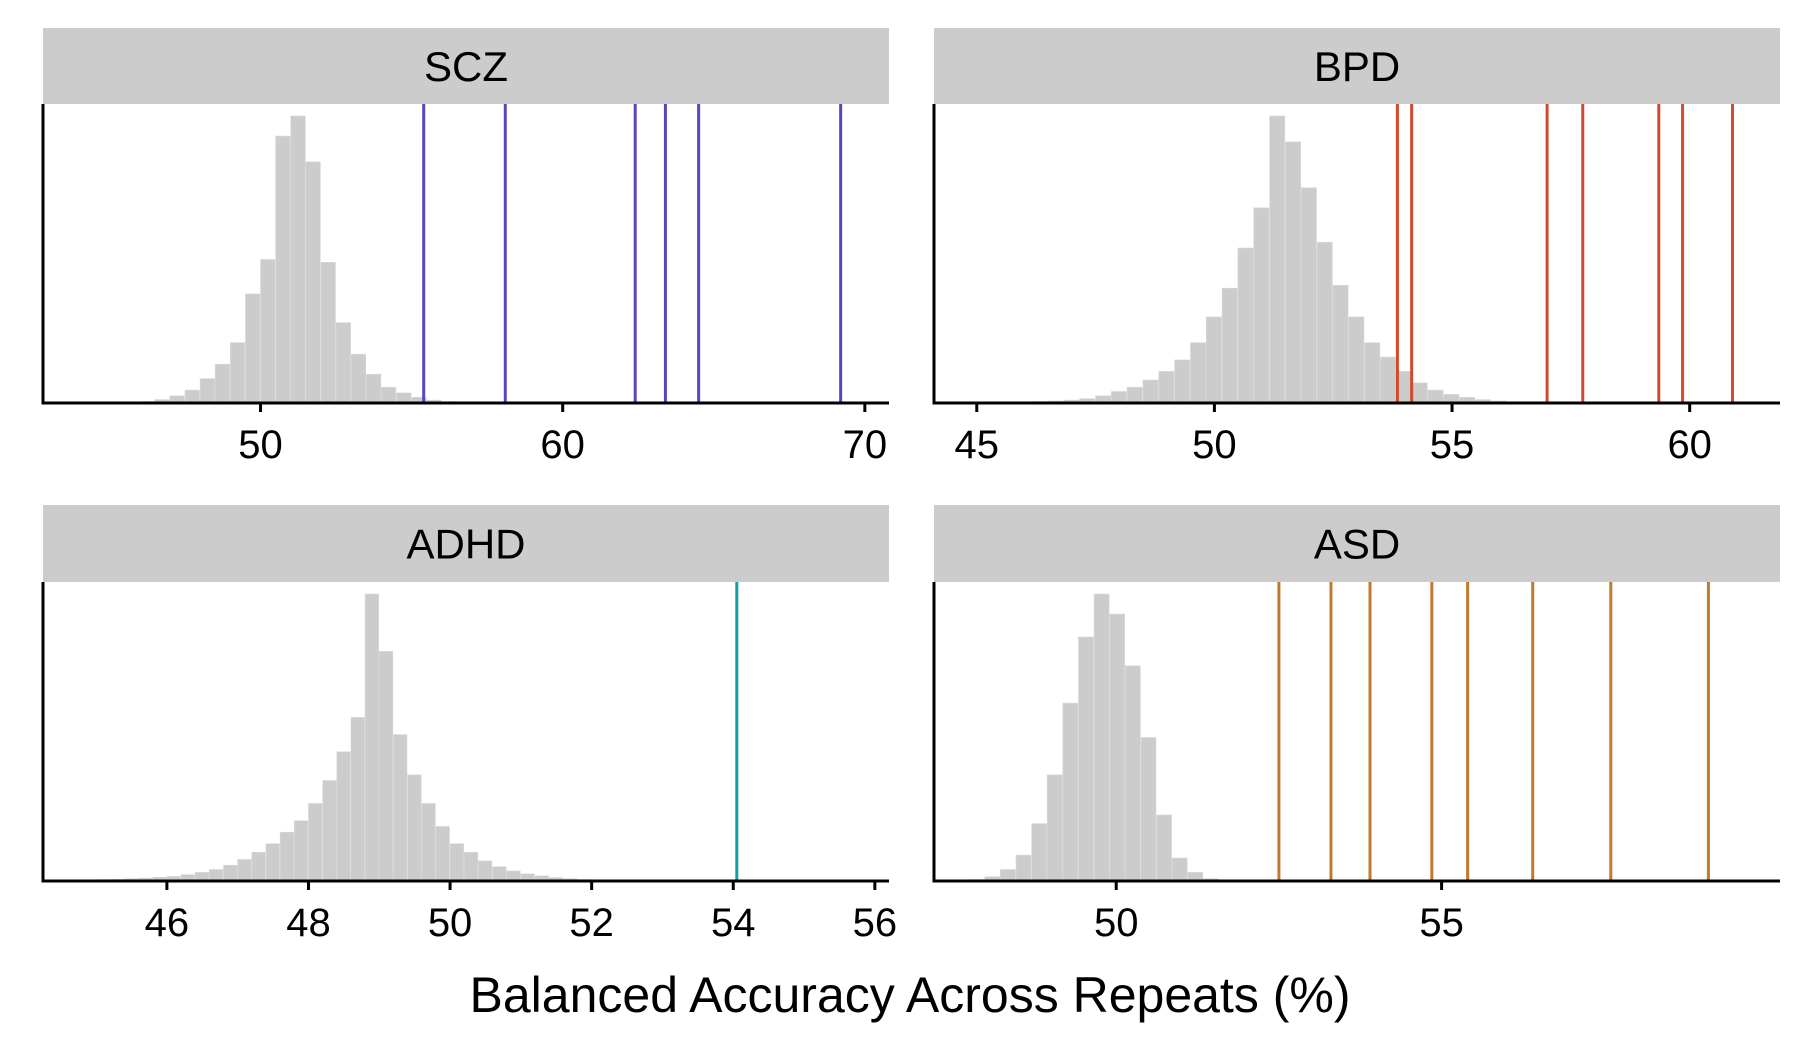 The height and width of the screenshot is (1050, 1800). I want to click on x-tick-label: 48, so click(308, 923).